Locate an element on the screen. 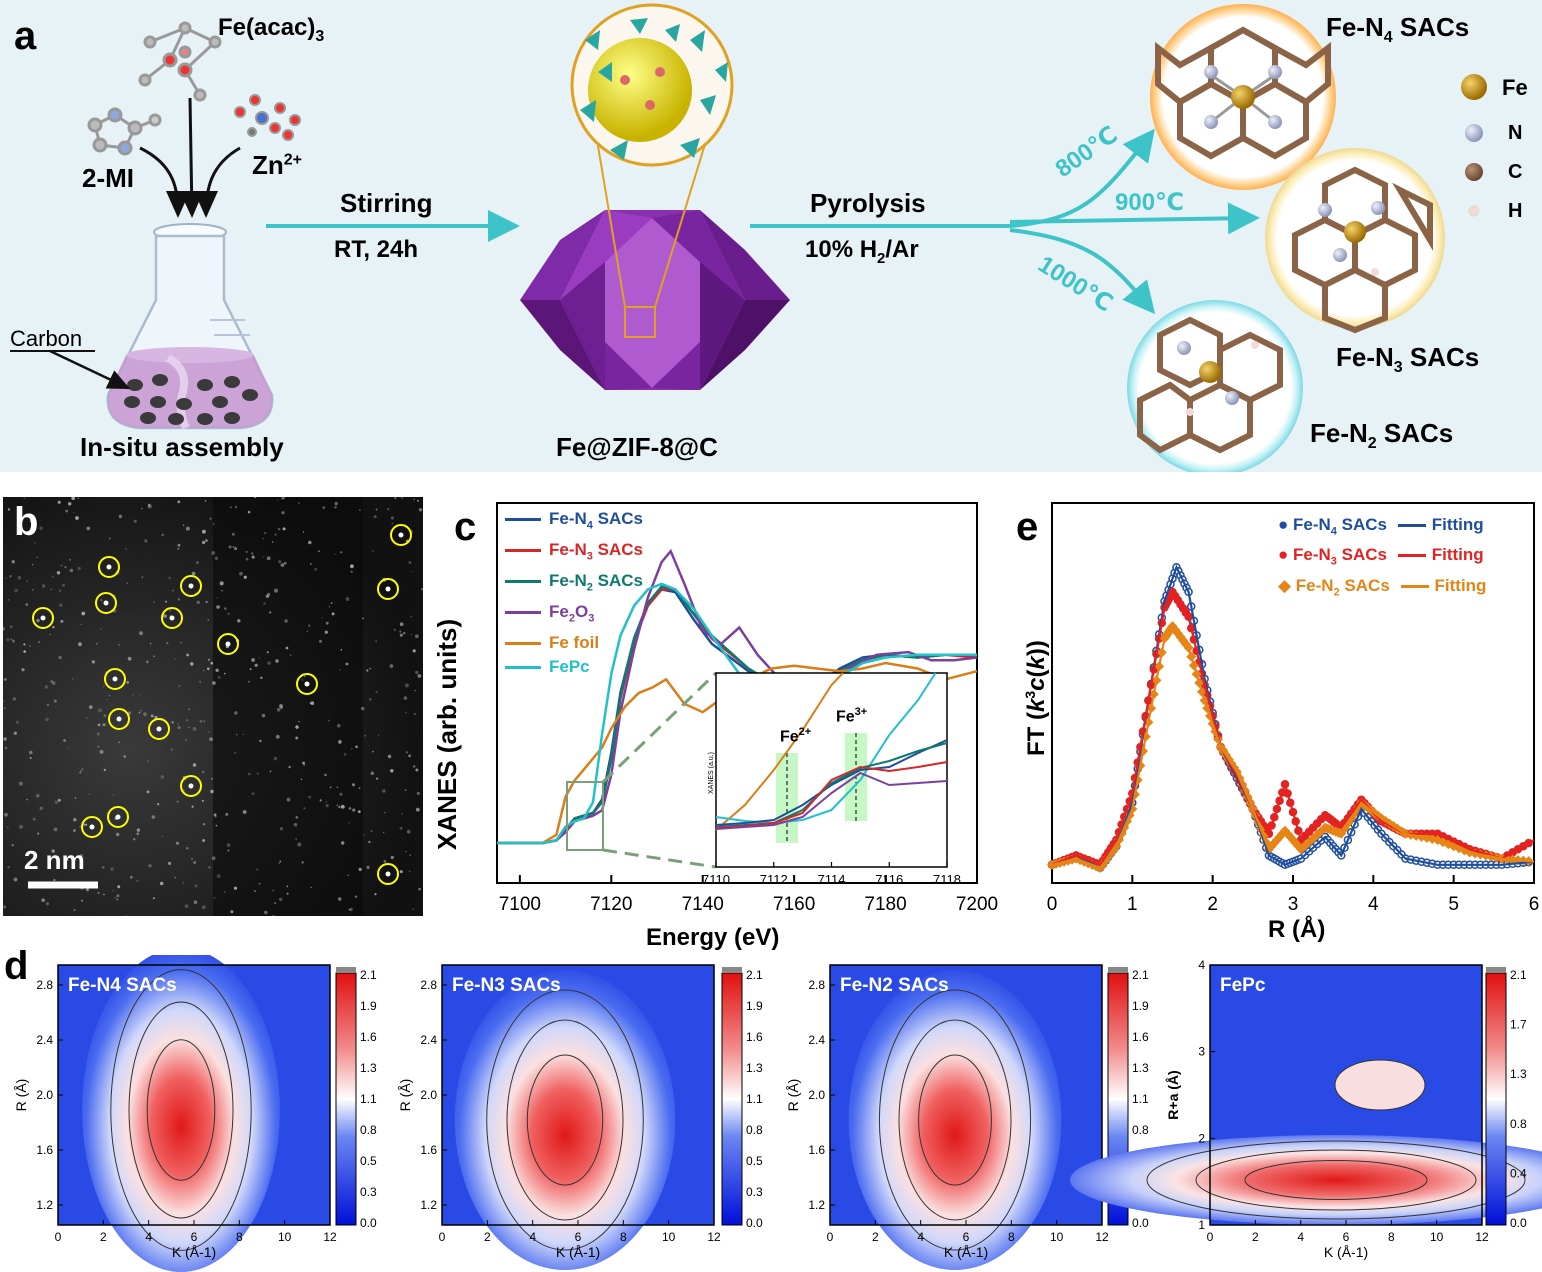  fe3-label: Fe3+ is located at coordinates (852, 716).